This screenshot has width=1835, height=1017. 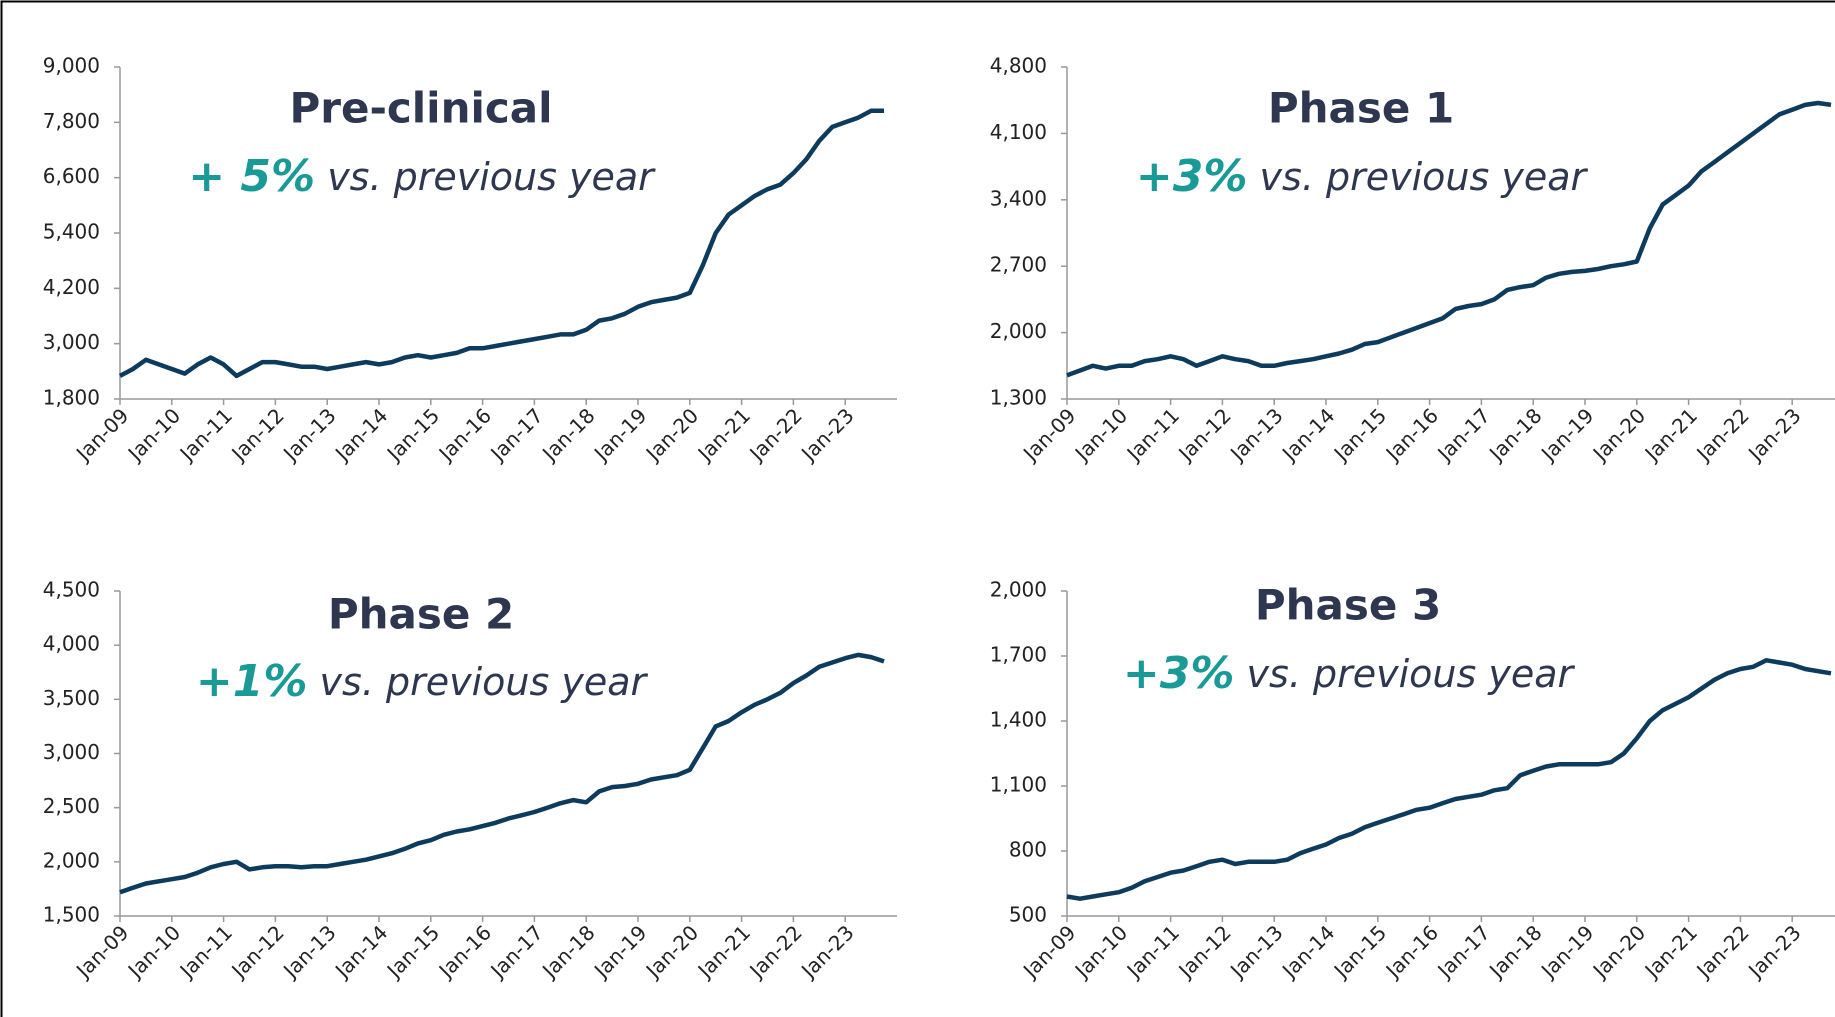 What do you see at coordinates (1018, 132) in the screenshot?
I see `y-tick-label: 4,100` at bounding box center [1018, 132].